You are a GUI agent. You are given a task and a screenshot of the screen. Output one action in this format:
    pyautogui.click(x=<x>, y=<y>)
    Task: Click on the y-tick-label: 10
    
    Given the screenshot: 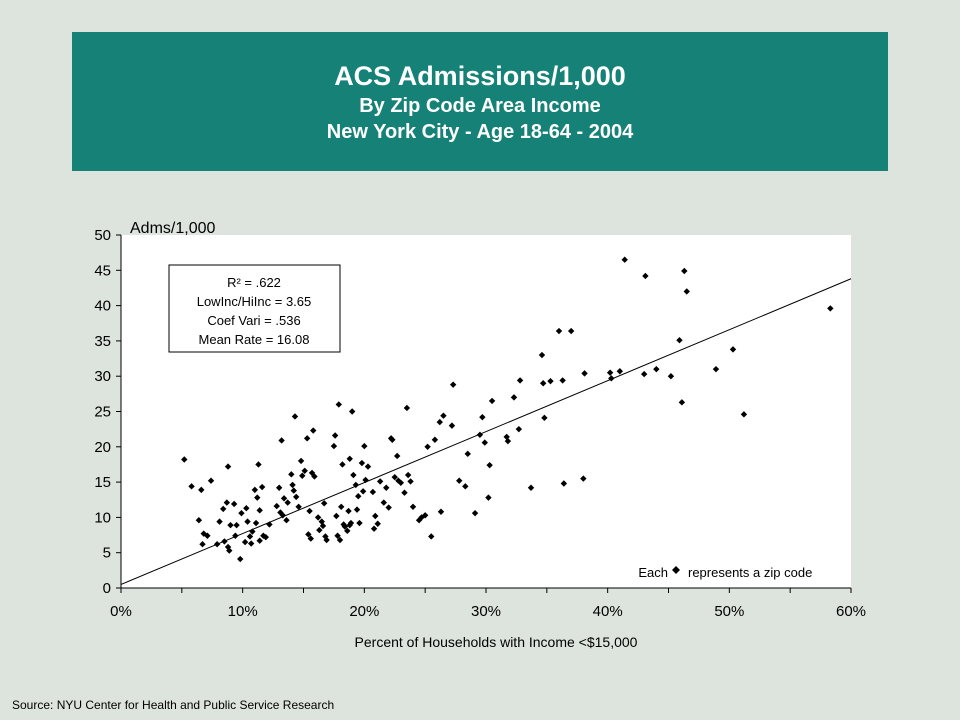 What is the action you would take?
    pyautogui.click(x=102, y=517)
    